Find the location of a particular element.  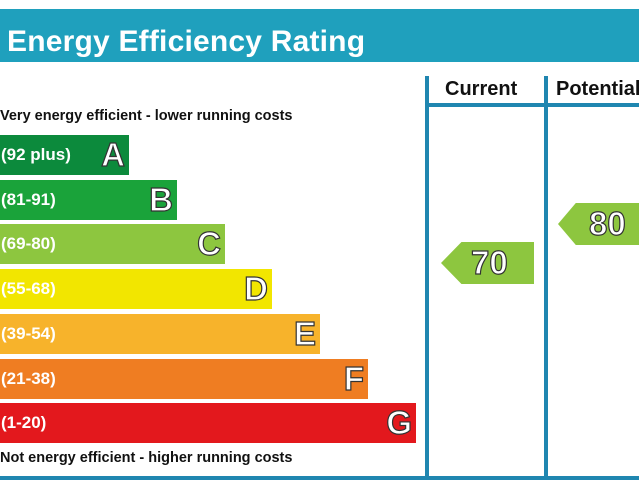

band-letter: F is located at coordinates (353, 378).